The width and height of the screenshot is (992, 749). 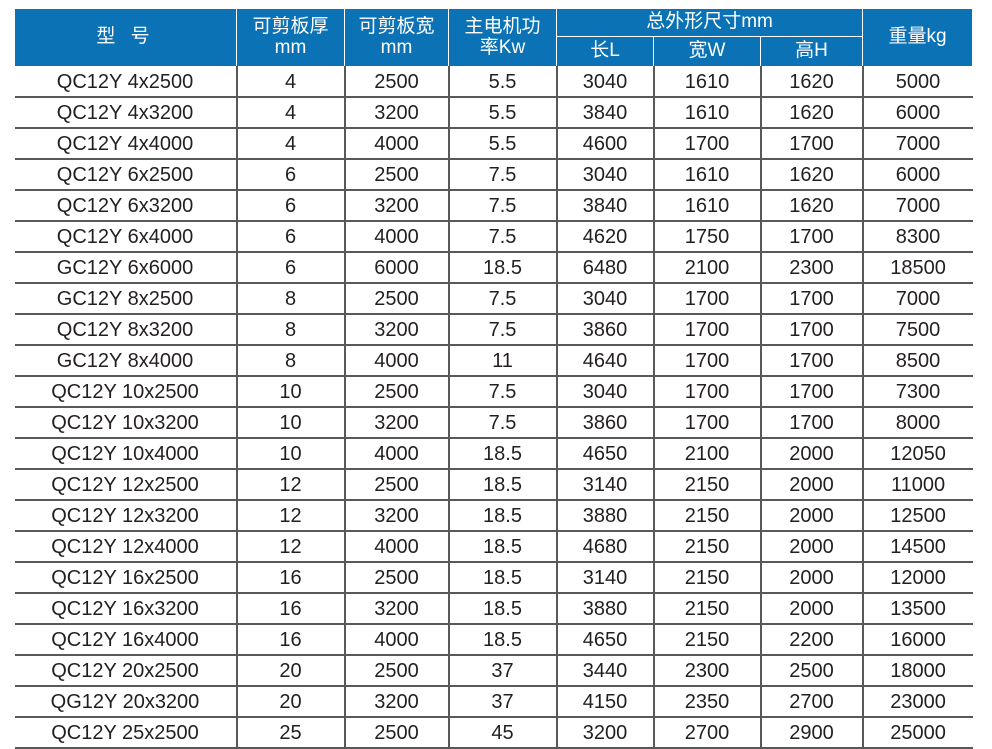 What do you see at coordinates (290, 640) in the screenshot?
I see `cell-shear-thickness: 16` at bounding box center [290, 640].